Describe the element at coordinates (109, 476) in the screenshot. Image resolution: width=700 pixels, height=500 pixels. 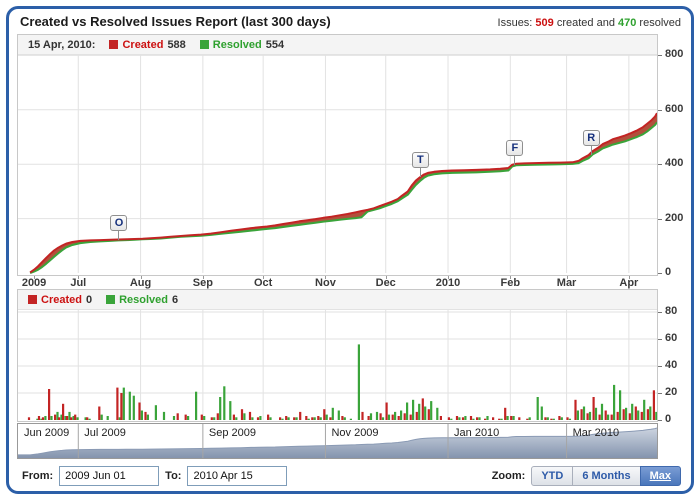
I see `from-date-input` at that location.